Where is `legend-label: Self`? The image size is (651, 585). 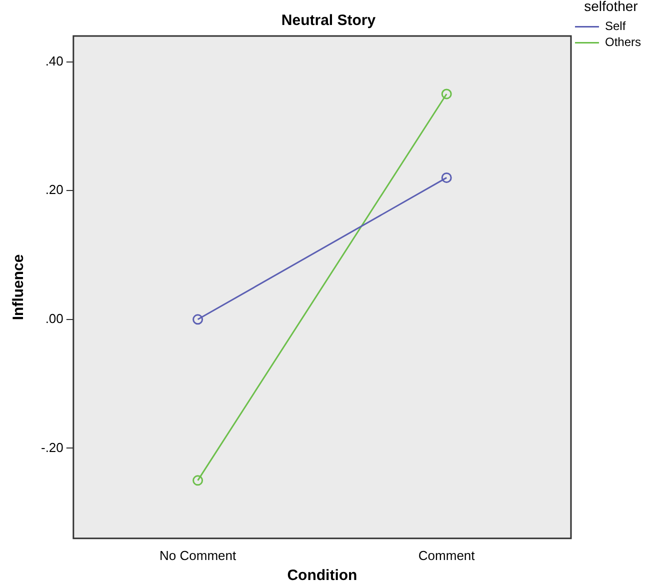
legend-label: Self is located at coordinates (615, 26).